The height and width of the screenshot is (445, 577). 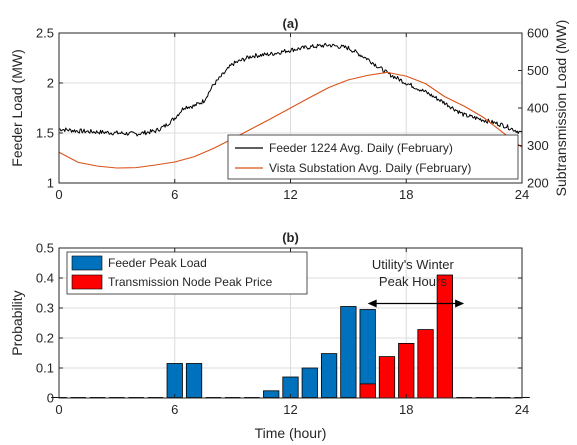 What do you see at coordinates (45, 278) in the screenshot?
I see `y-tick-label: 0.4` at bounding box center [45, 278].